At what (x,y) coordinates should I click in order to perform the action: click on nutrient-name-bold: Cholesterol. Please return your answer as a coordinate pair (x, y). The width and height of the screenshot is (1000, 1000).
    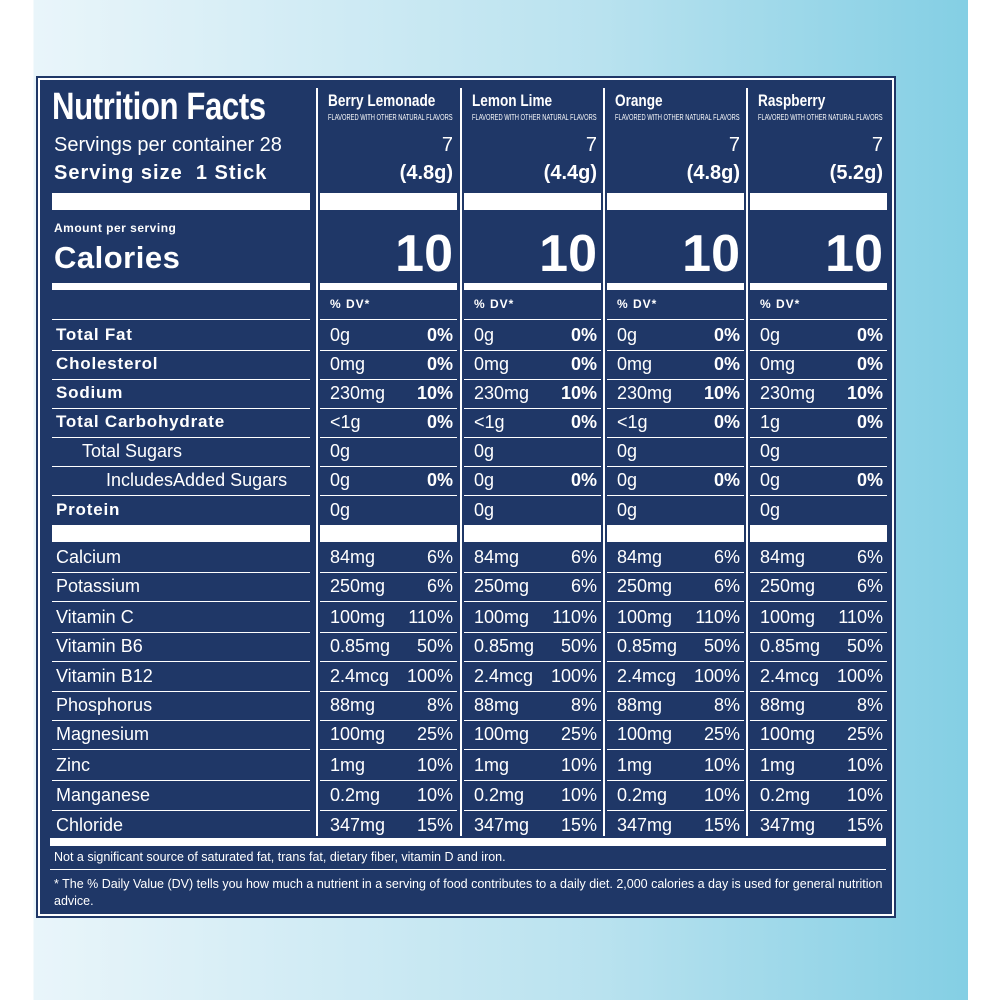
    Looking at the image, I should click on (107, 363).